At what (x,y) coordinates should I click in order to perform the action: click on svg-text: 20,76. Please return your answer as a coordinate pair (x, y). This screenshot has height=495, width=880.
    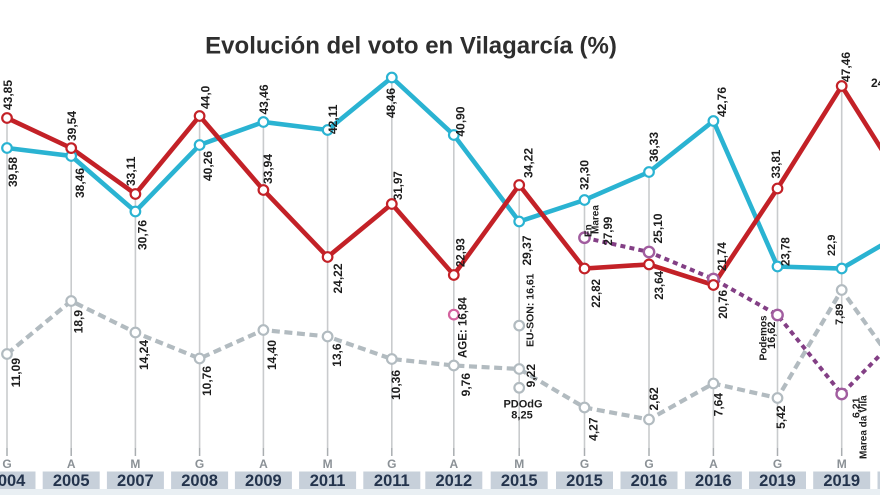
    Looking at the image, I should click on (724, 304).